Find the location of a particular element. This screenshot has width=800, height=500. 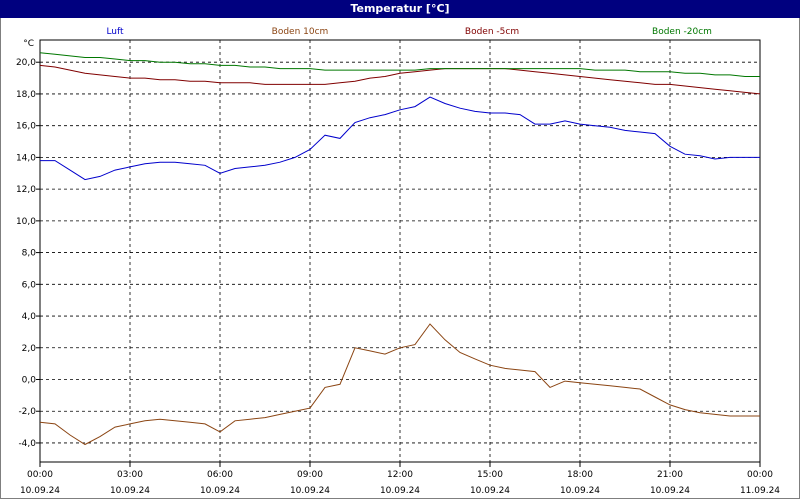

legend-item: Boden -20cm is located at coordinates (682, 32).